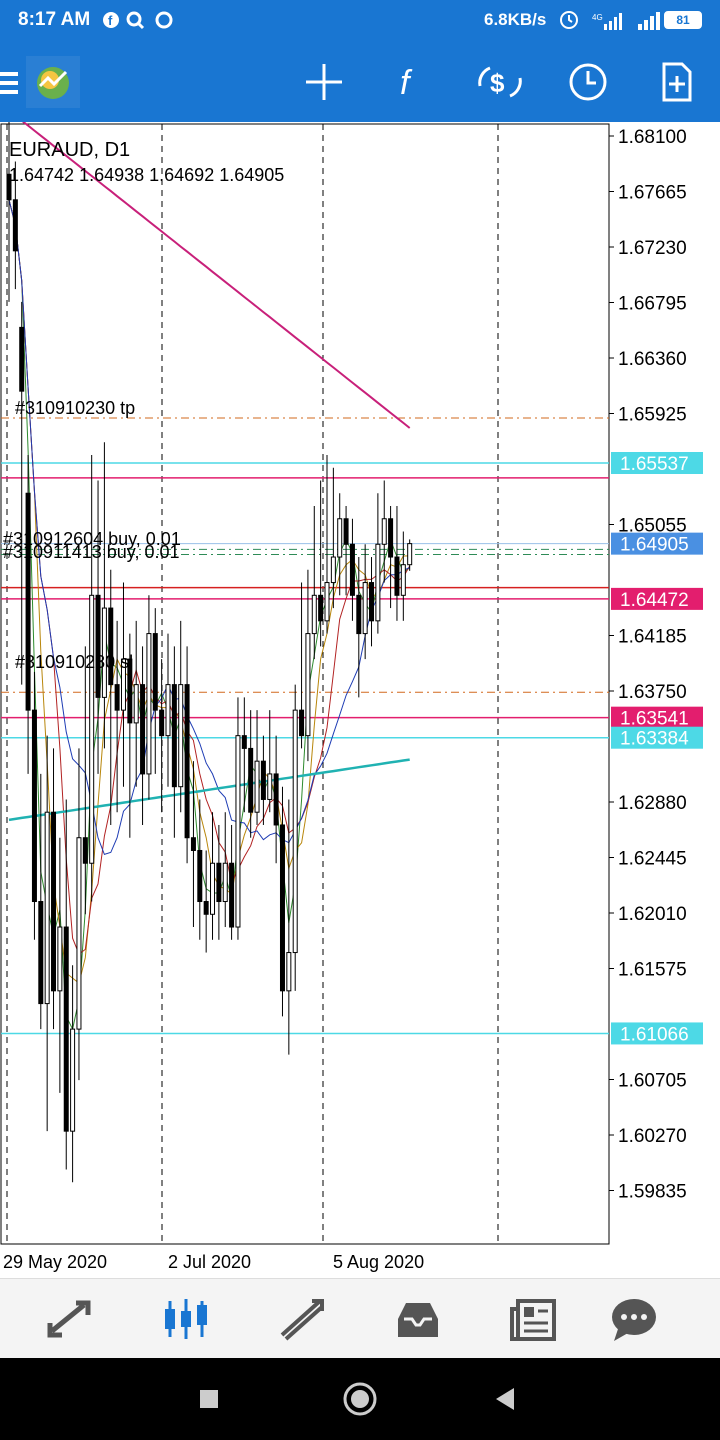 This screenshot has height=1440, width=720. I want to click on crosshair-icon, so click(324, 82).